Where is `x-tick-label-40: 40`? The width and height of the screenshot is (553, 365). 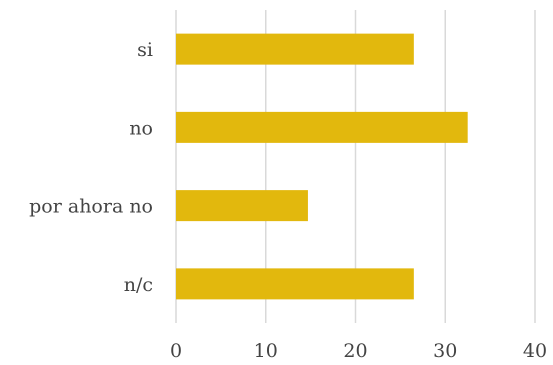
x-tick-label-40: 40 is located at coordinates (535, 351).